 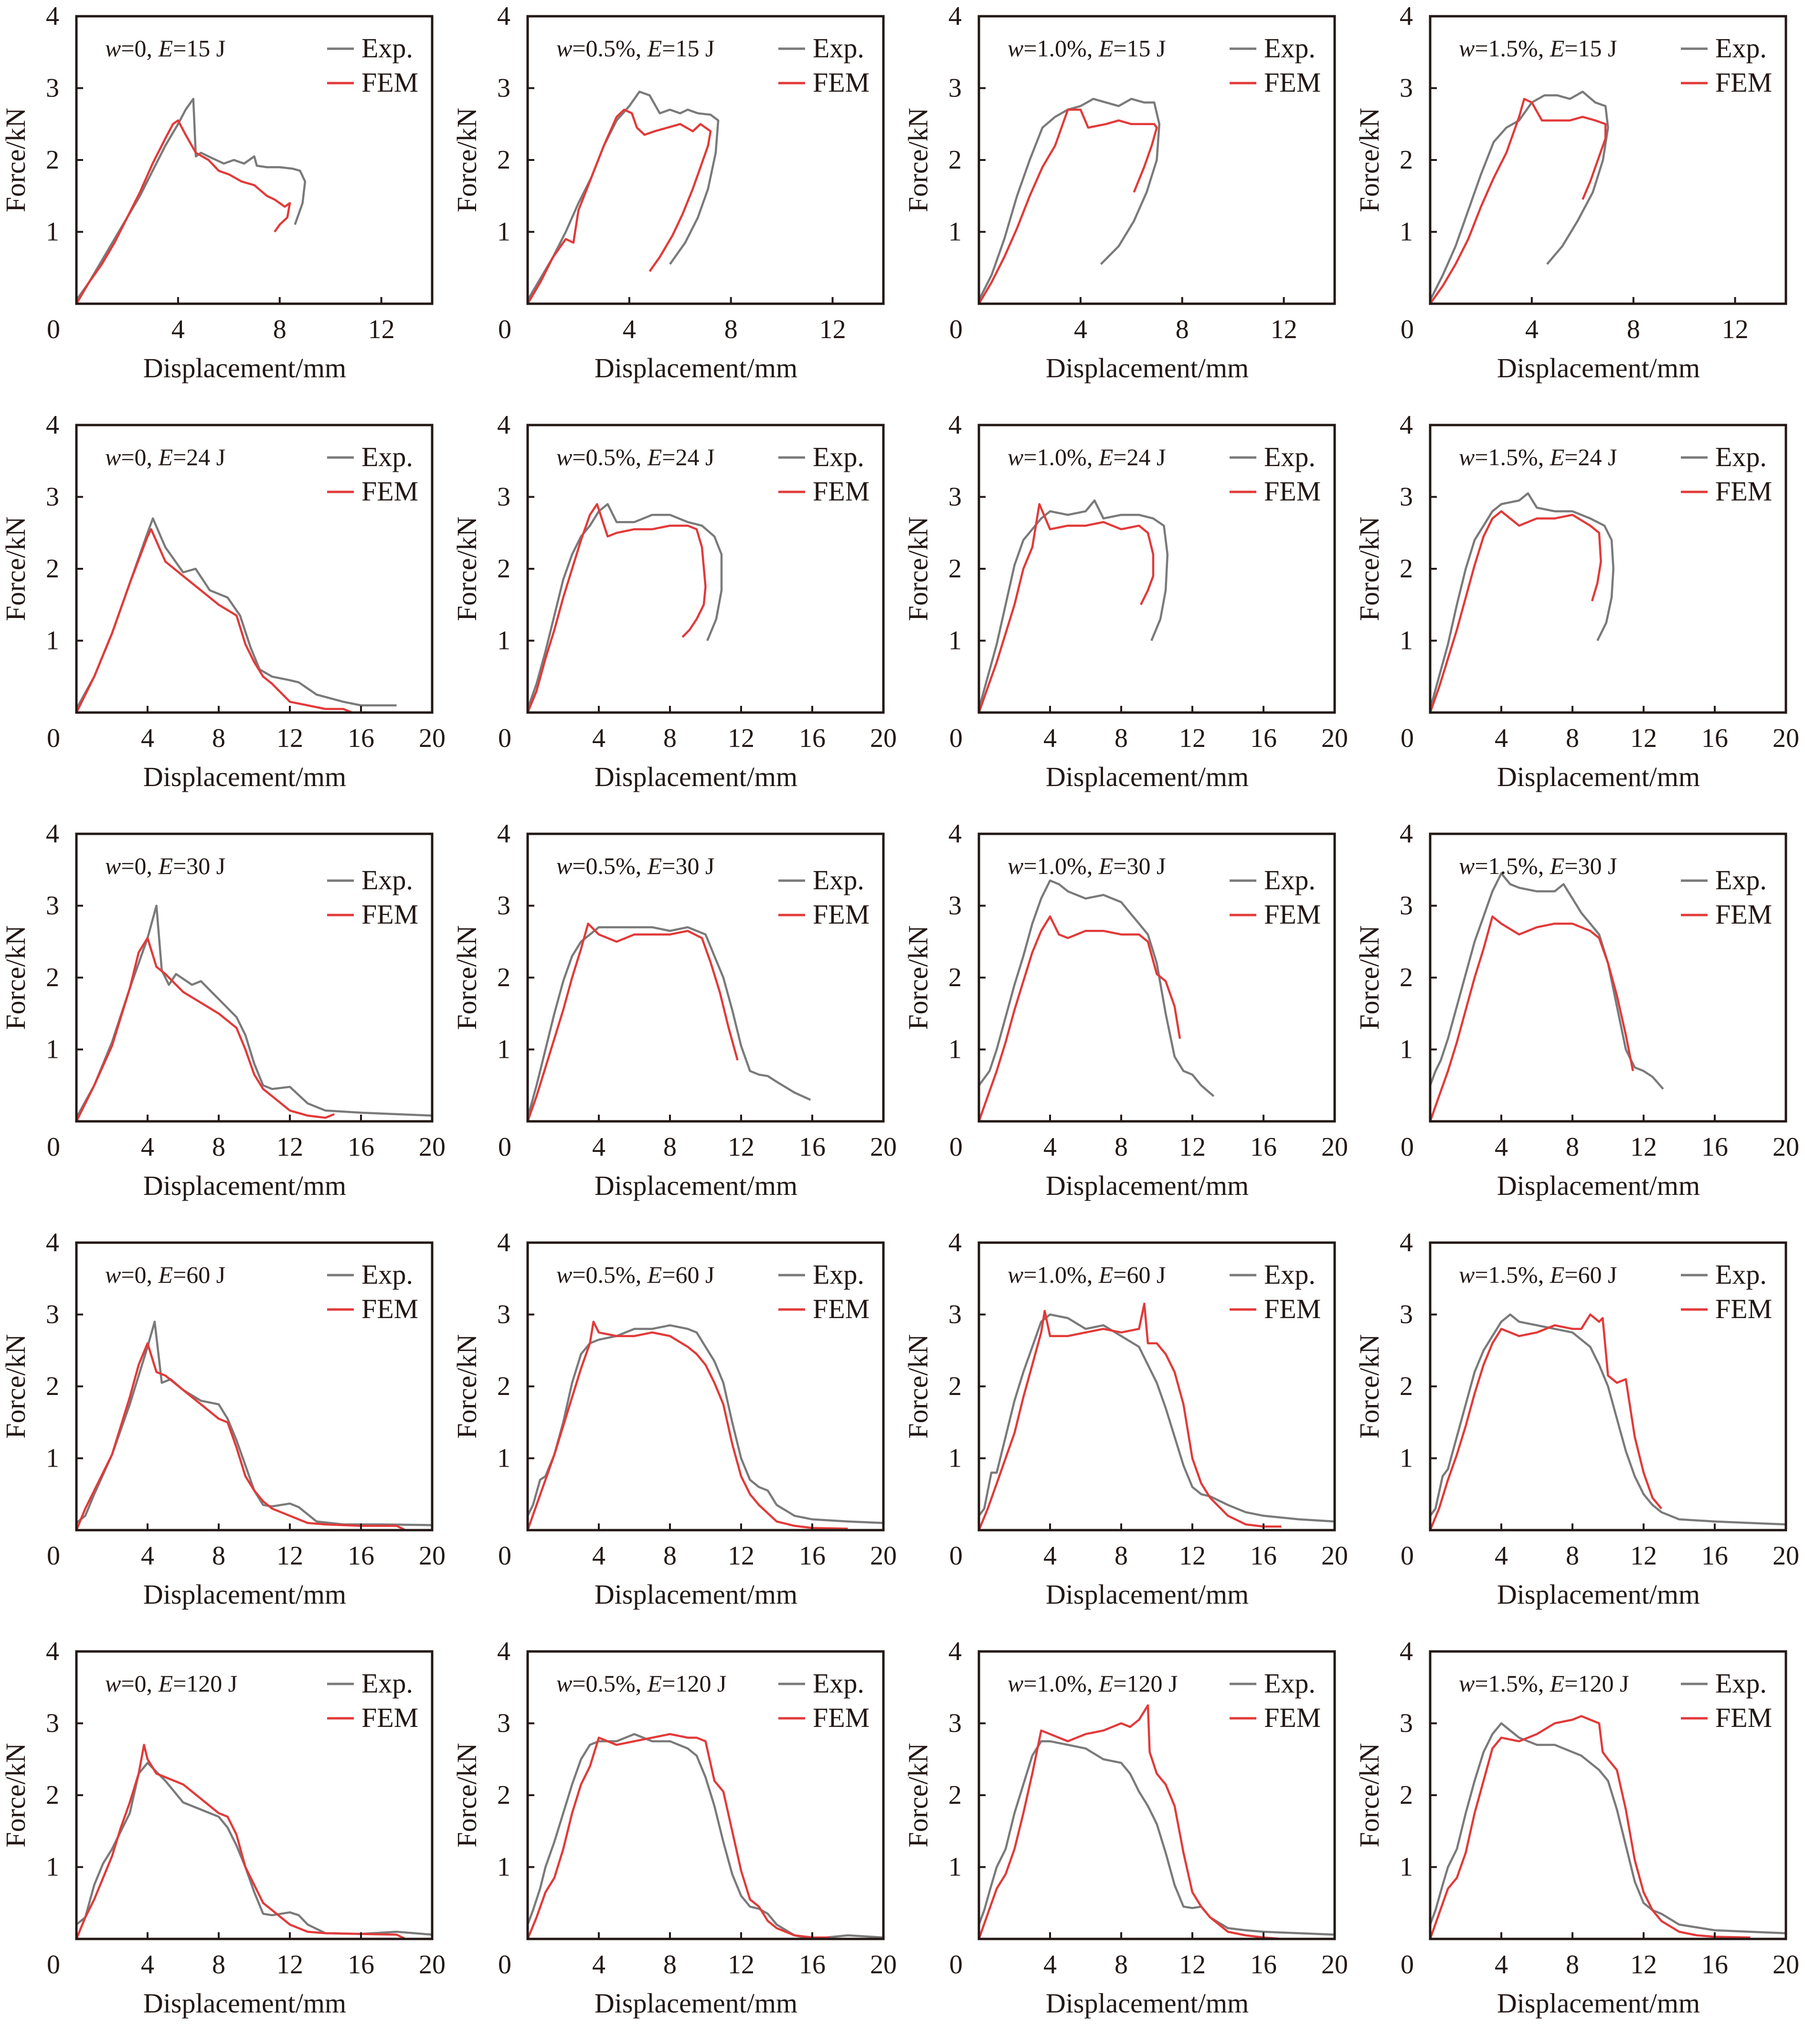 What do you see at coordinates (1538, 457) in the screenshot?
I see `condition-annotation: w=1.5%, E=24 J` at bounding box center [1538, 457].